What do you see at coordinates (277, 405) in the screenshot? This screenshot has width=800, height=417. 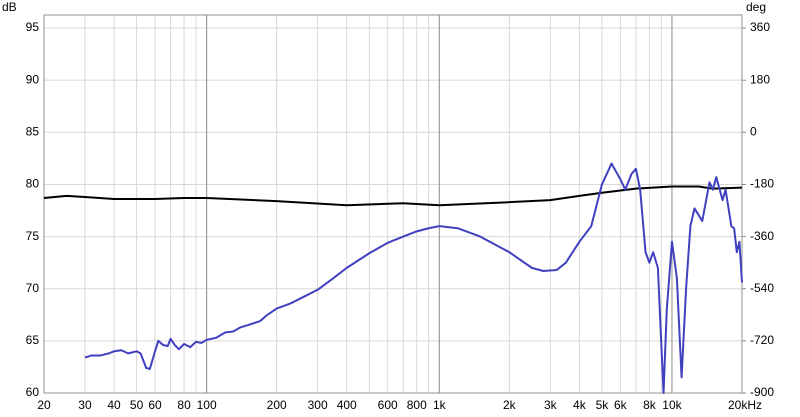 I see `x-tick-label: 200` at bounding box center [277, 405].